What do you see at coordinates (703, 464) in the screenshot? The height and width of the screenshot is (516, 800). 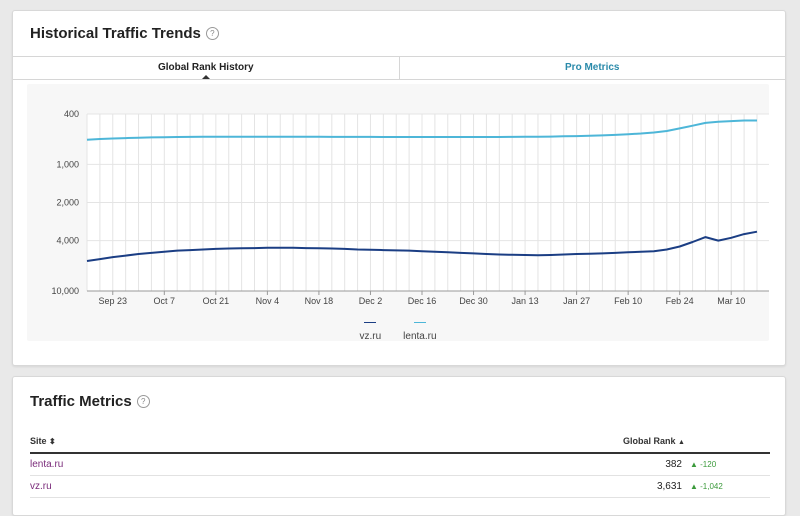 I see `rank-delta: ▲ -120` at bounding box center [703, 464].